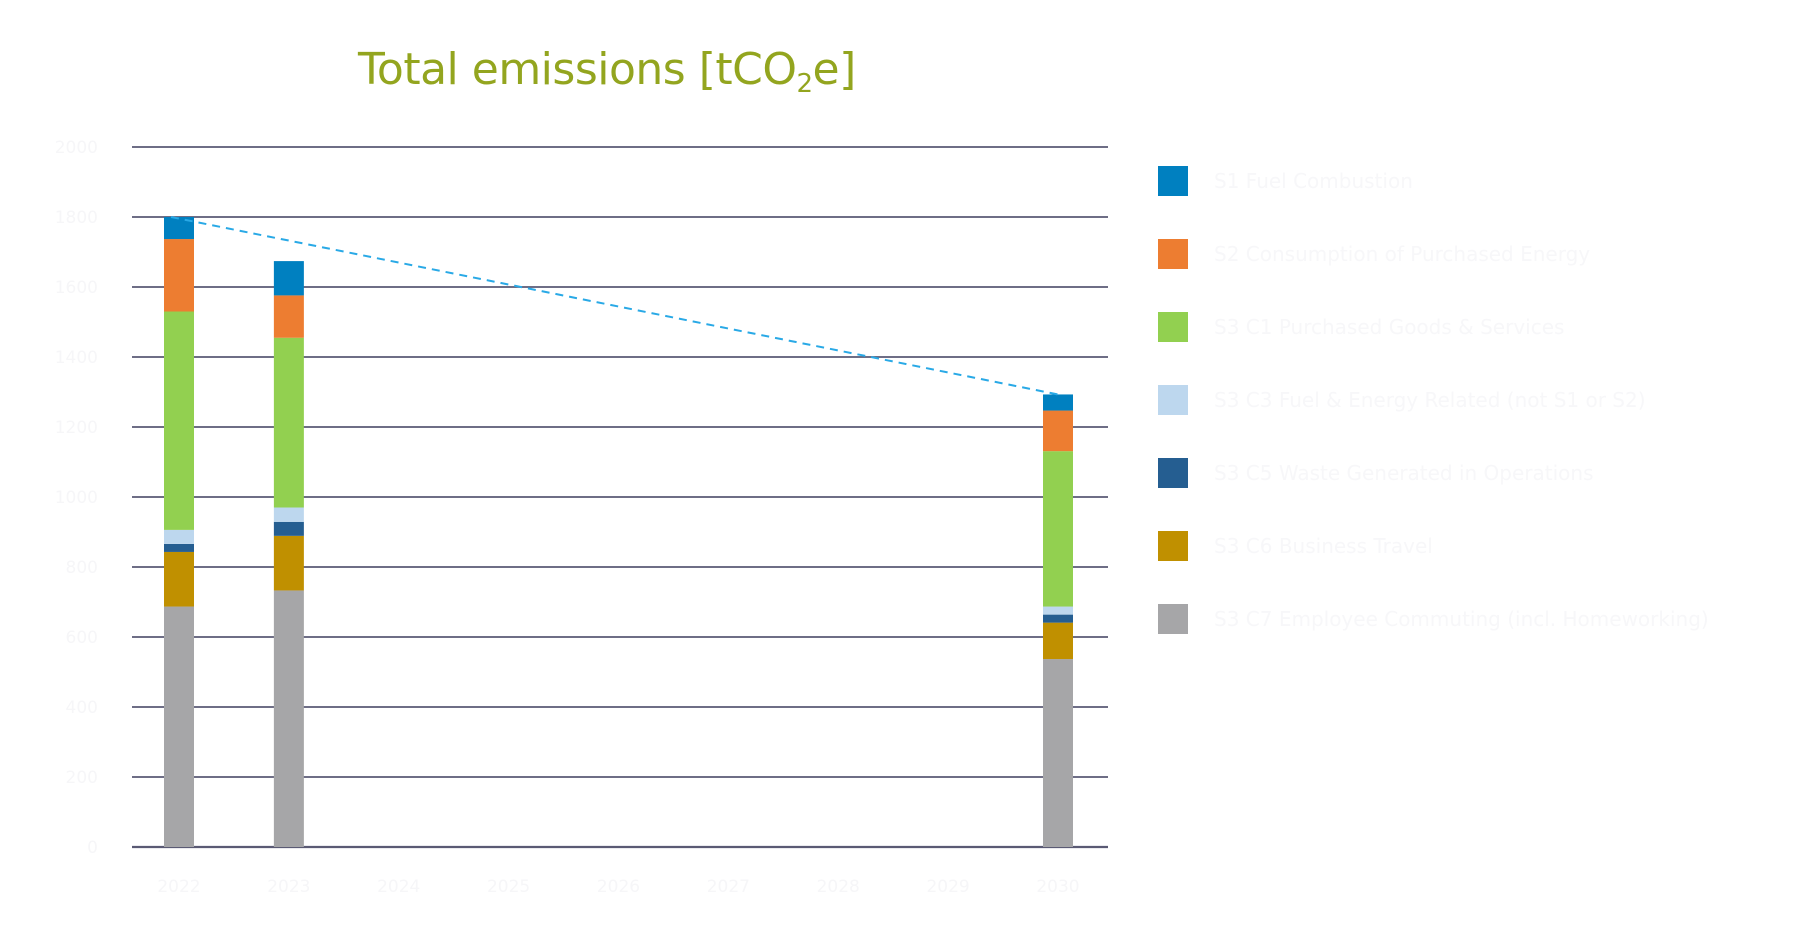 This screenshot has height=946, width=1794. What do you see at coordinates (1313, 180) in the screenshot?
I see `legend-label: S1 Fuel Combustion` at bounding box center [1313, 180].